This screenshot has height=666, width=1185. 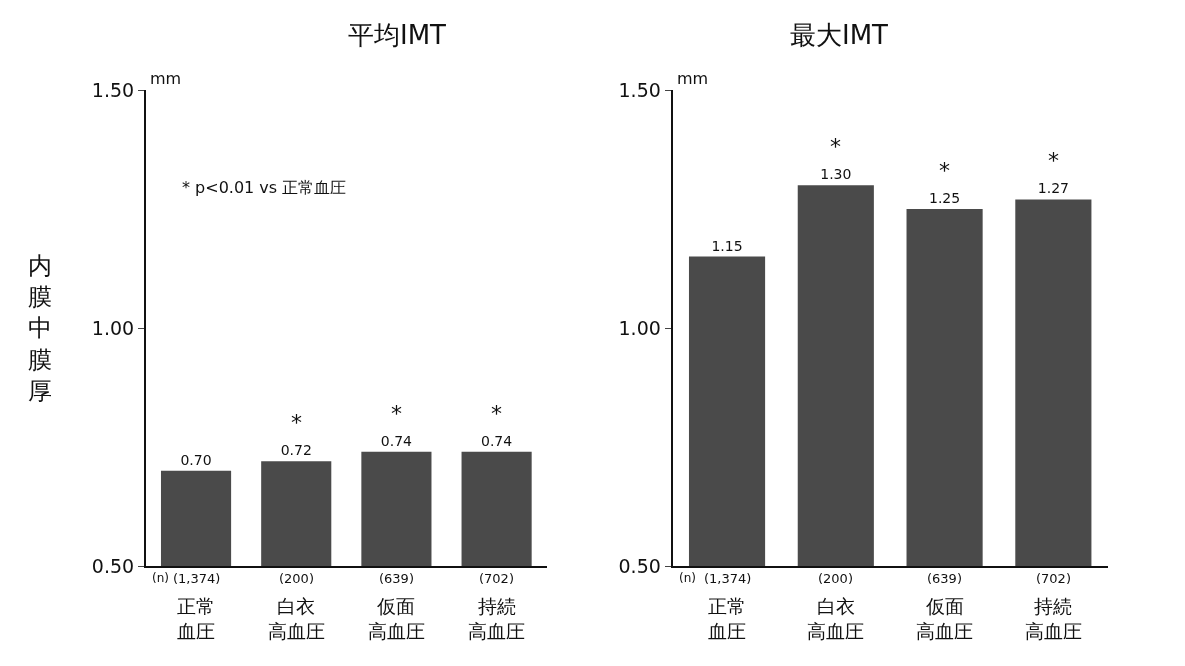 What do you see at coordinates (945, 198) in the screenshot?
I see `data-label: 1.25` at bounding box center [945, 198].